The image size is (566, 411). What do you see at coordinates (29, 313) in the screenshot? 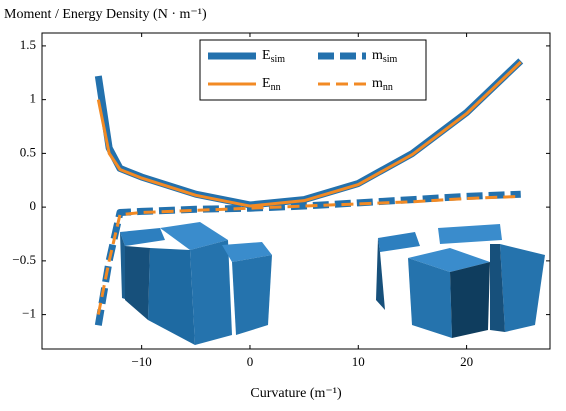
I see `y-tick-label: −1` at bounding box center [29, 313].